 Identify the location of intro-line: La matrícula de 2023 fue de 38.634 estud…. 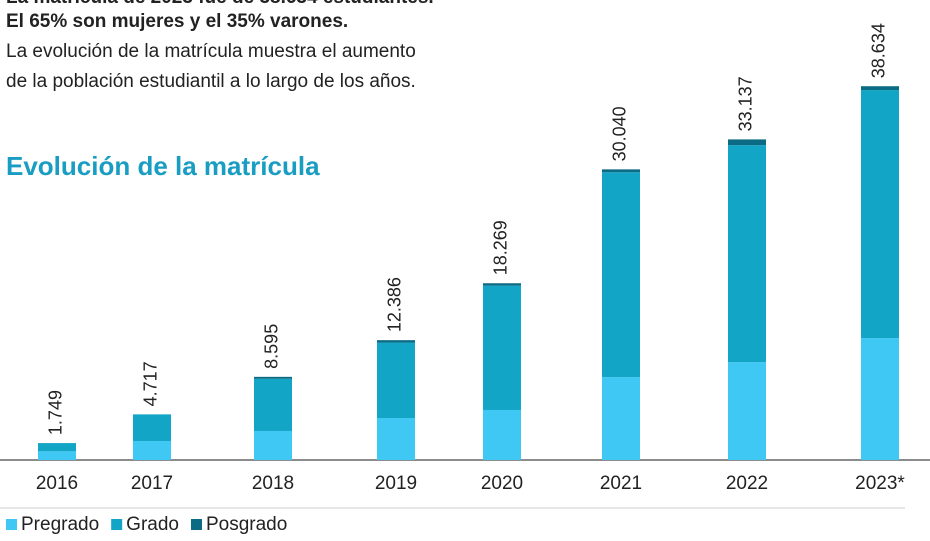
(220, 4).